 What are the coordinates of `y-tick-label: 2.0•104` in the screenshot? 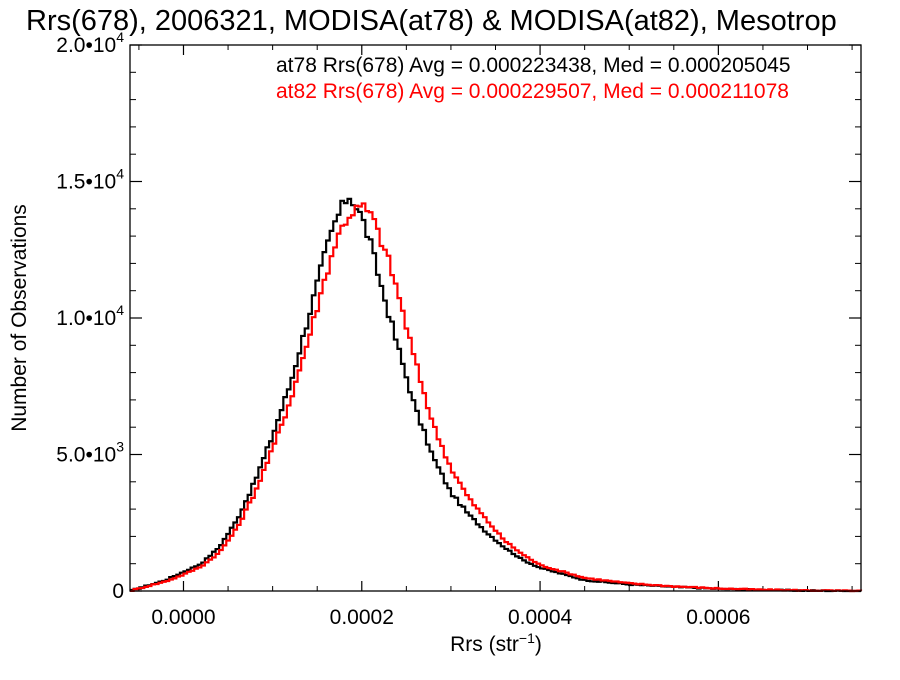 It's located at (90, 43).